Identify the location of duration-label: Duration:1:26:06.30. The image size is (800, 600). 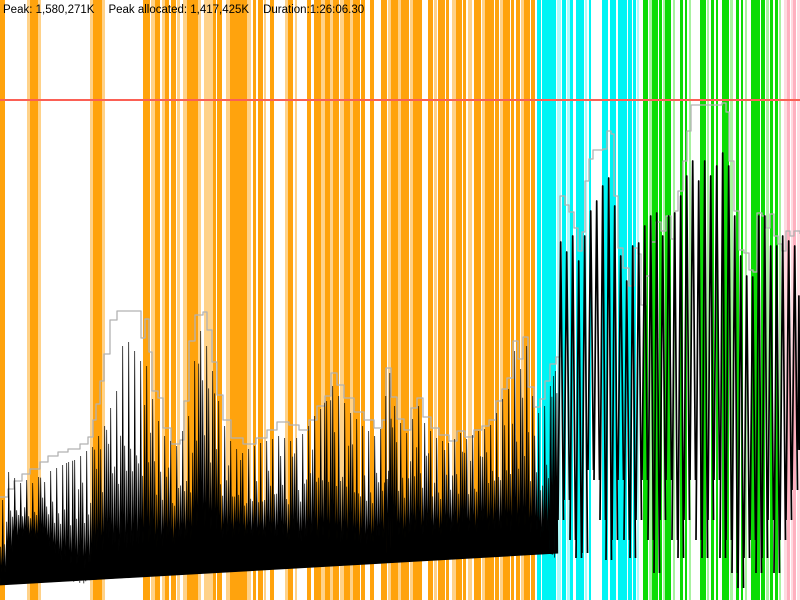
(314, 10).